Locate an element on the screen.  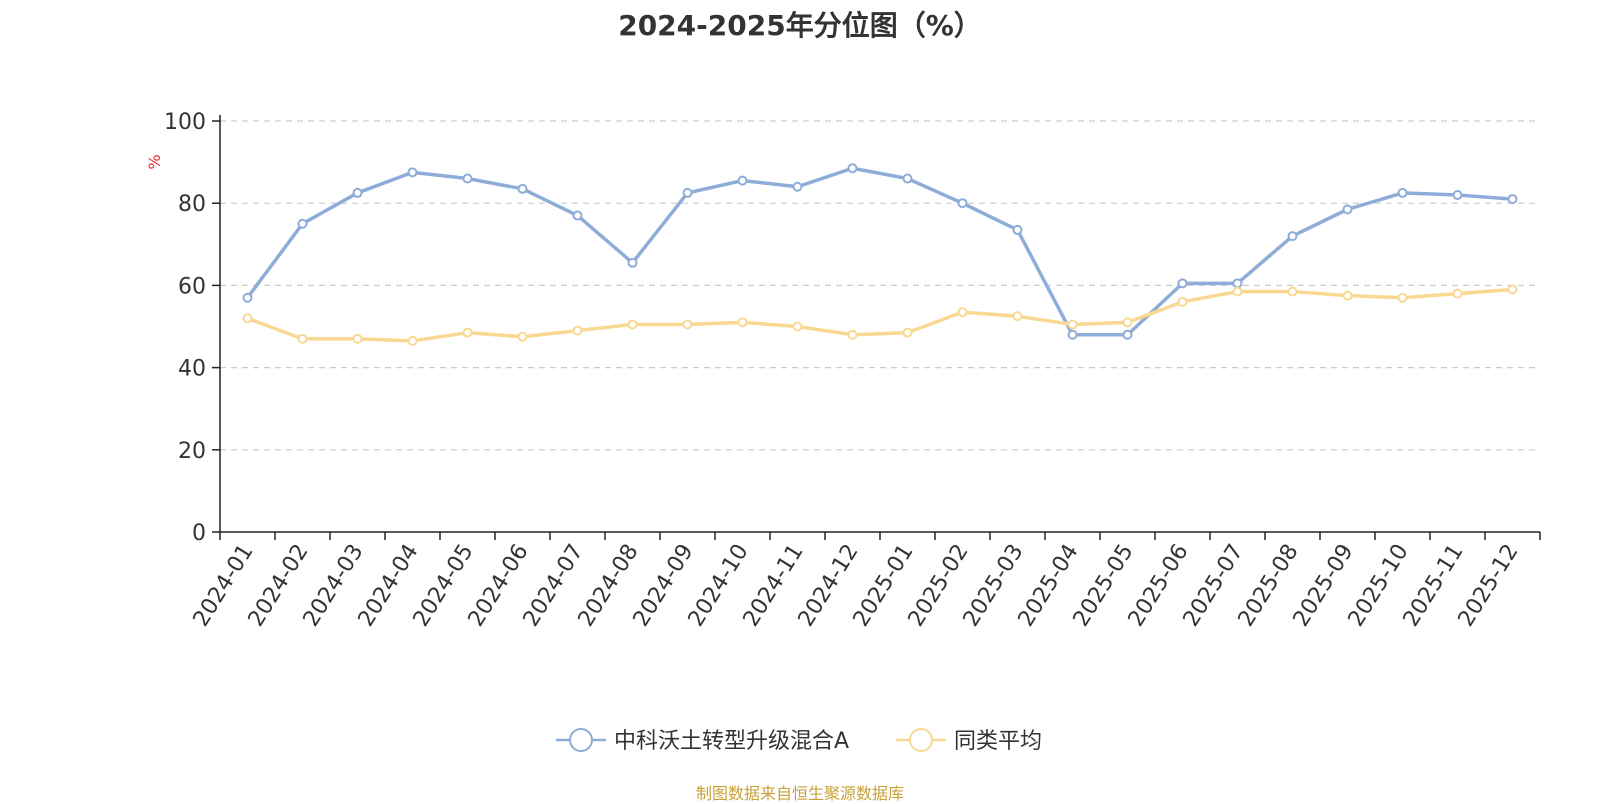
y-tick-label-100: 100 is located at coordinates (185, 122).